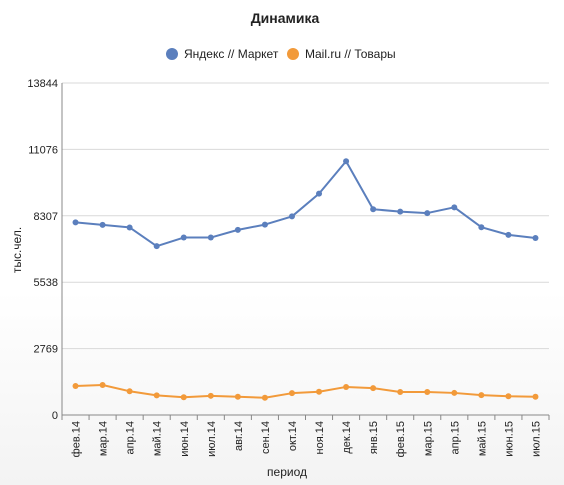 Image resolution: width=564 pixels, height=485 pixels. I want to click on x-tick-label: июл.15, so click(536, 439).